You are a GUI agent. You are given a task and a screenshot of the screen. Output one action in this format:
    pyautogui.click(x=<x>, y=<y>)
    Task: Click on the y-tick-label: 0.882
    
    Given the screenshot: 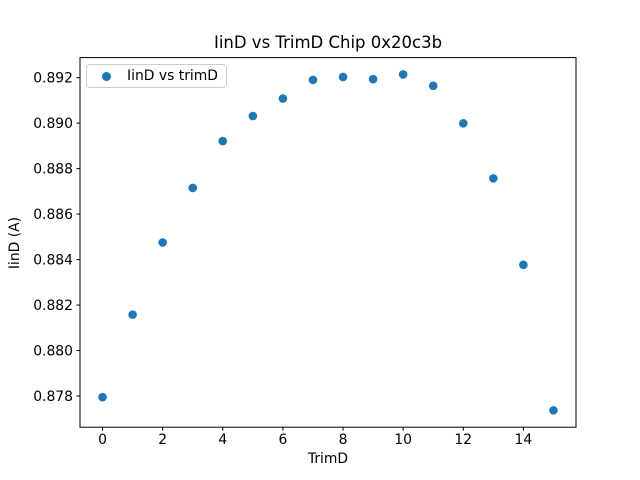 What is the action you would take?
    pyautogui.click(x=53, y=306)
    